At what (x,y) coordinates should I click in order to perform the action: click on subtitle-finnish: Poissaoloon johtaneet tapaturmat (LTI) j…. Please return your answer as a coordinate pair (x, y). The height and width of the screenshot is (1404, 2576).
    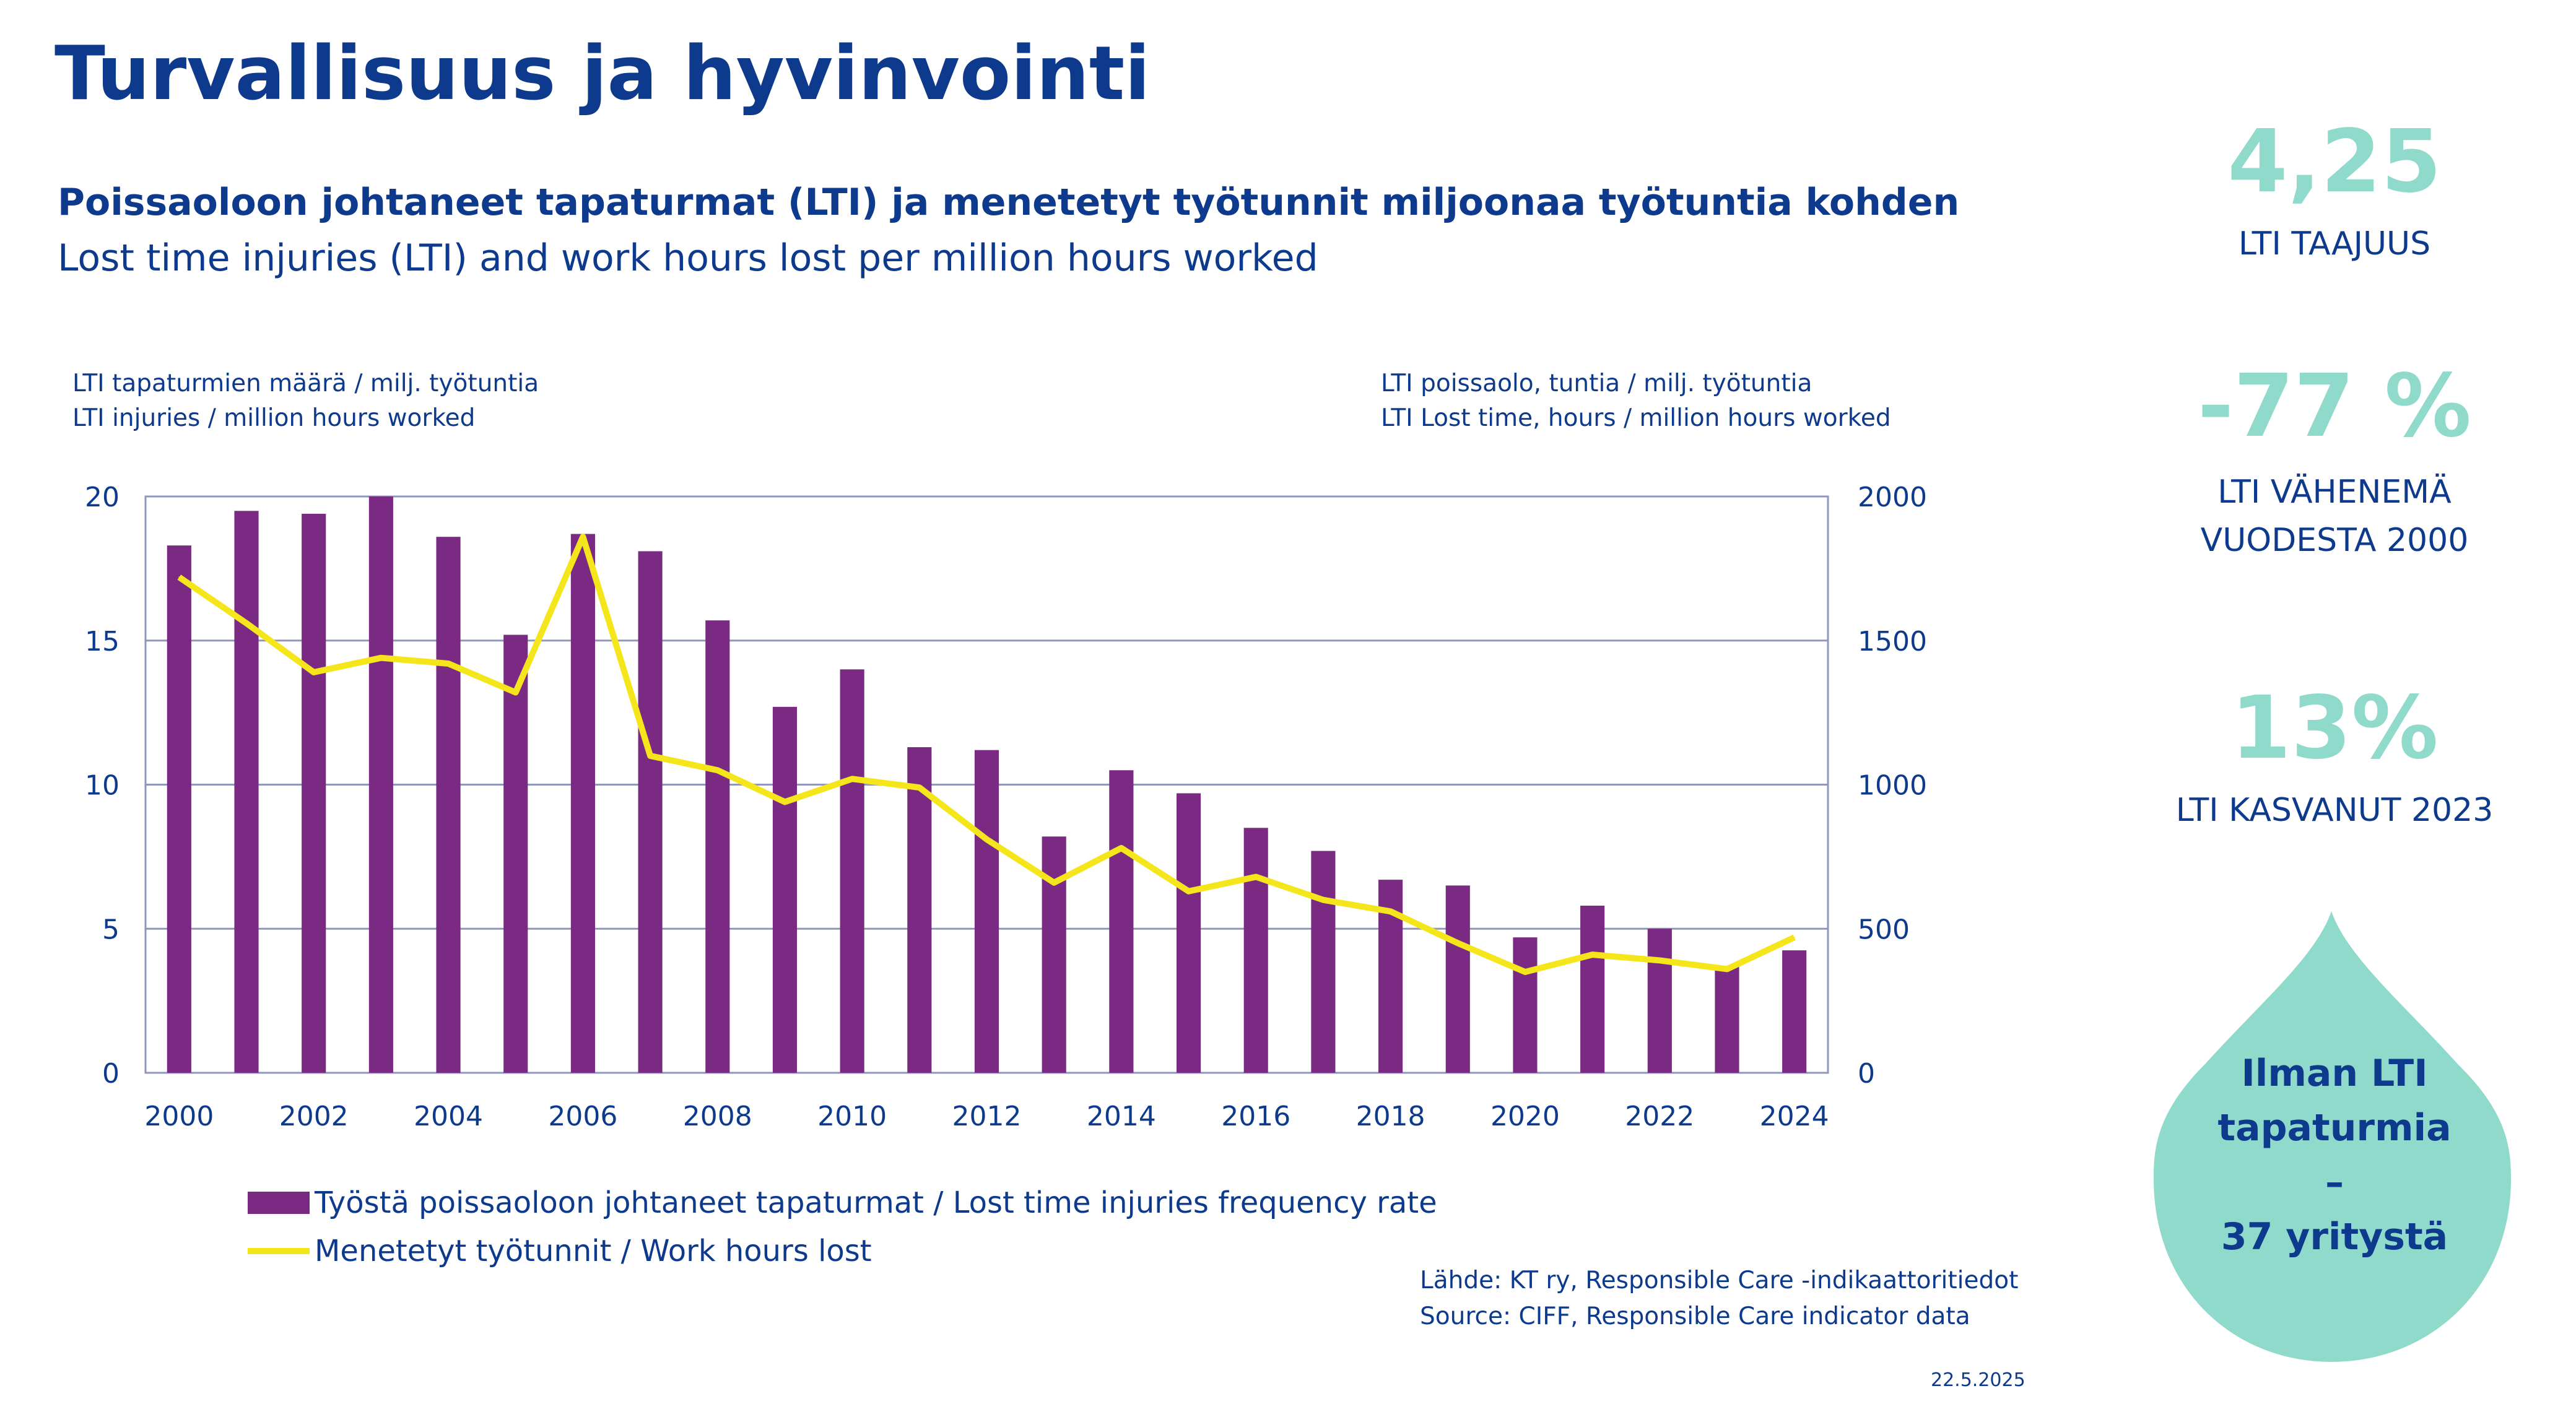
    Looking at the image, I should click on (1009, 203).